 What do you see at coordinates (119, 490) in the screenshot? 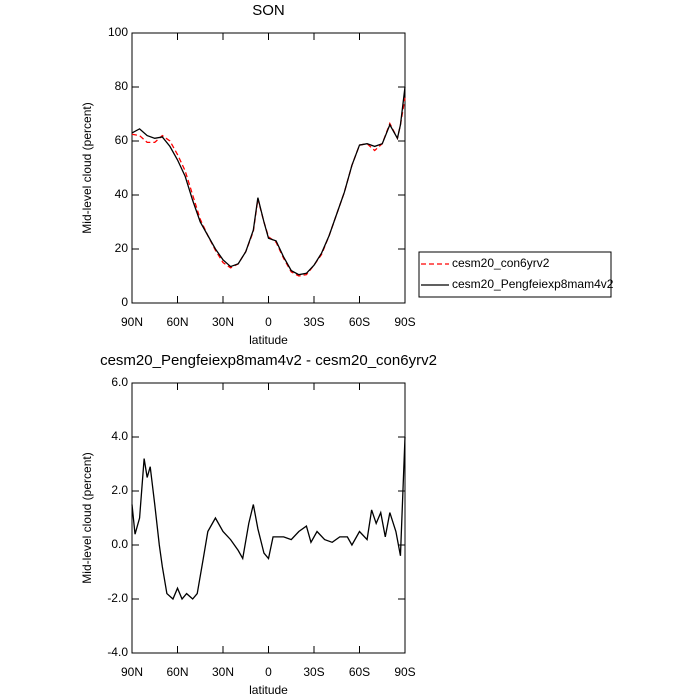
I see `y-tick-label: 2.0` at bounding box center [119, 490].